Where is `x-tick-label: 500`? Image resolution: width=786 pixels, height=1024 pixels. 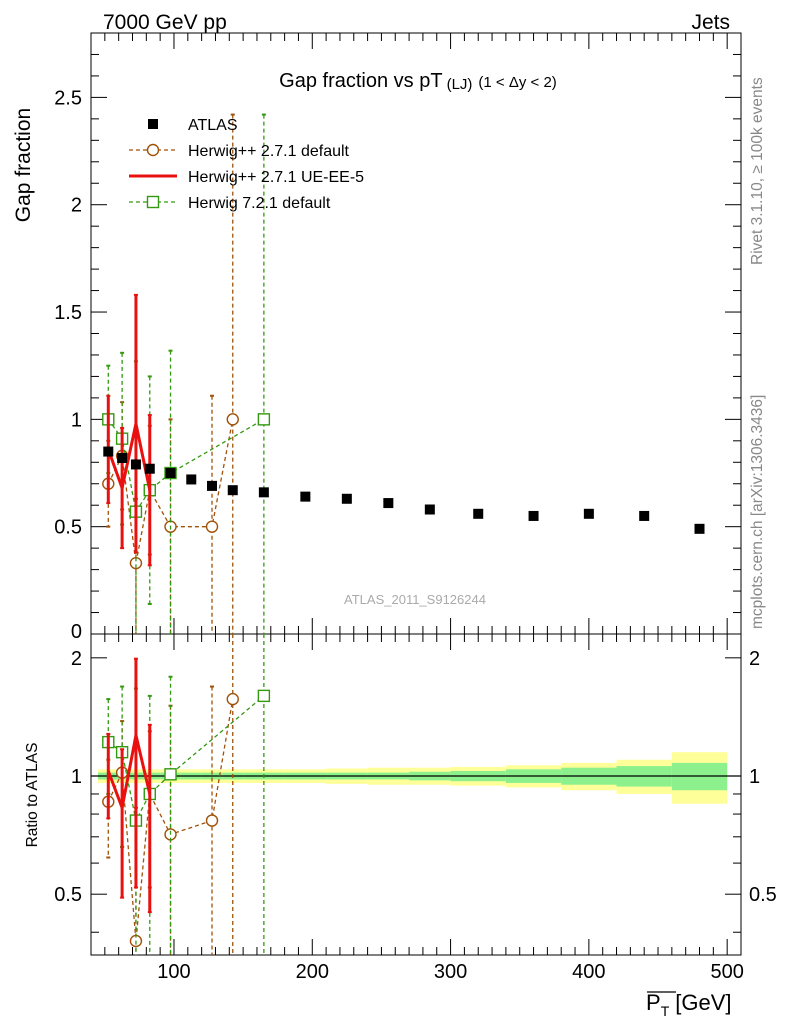
x-tick-label: 500 is located at coordinates (726, 972).